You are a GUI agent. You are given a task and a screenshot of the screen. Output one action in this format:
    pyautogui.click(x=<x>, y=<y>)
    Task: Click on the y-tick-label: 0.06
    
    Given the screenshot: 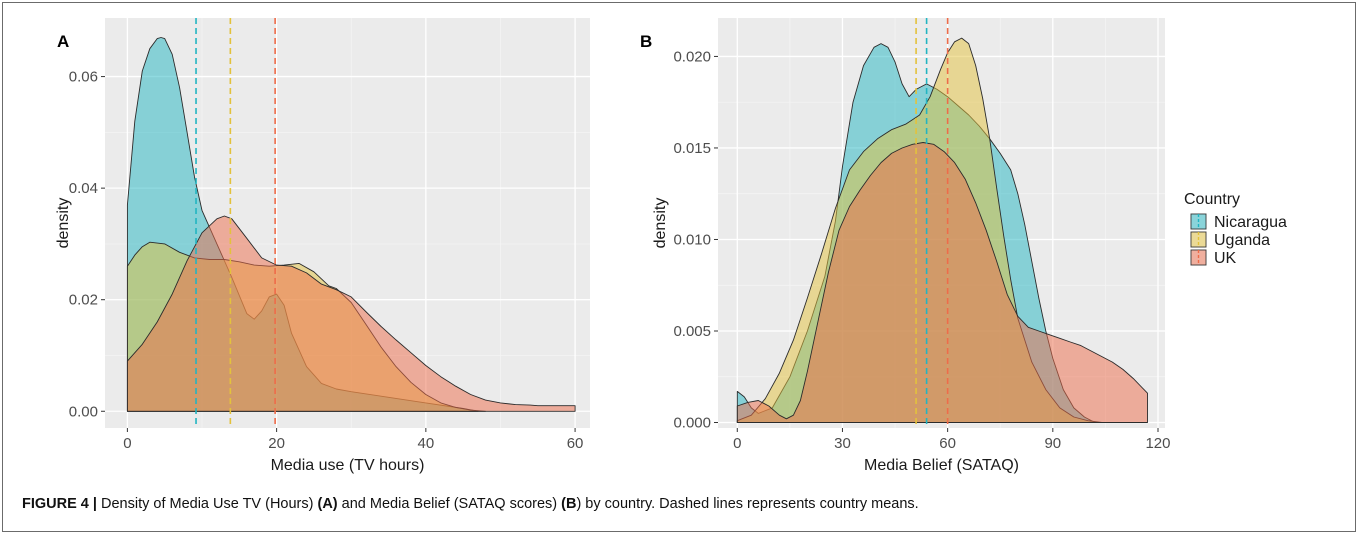 What is the action you would take?
    pyautogui.click(x=83, y=77)
    